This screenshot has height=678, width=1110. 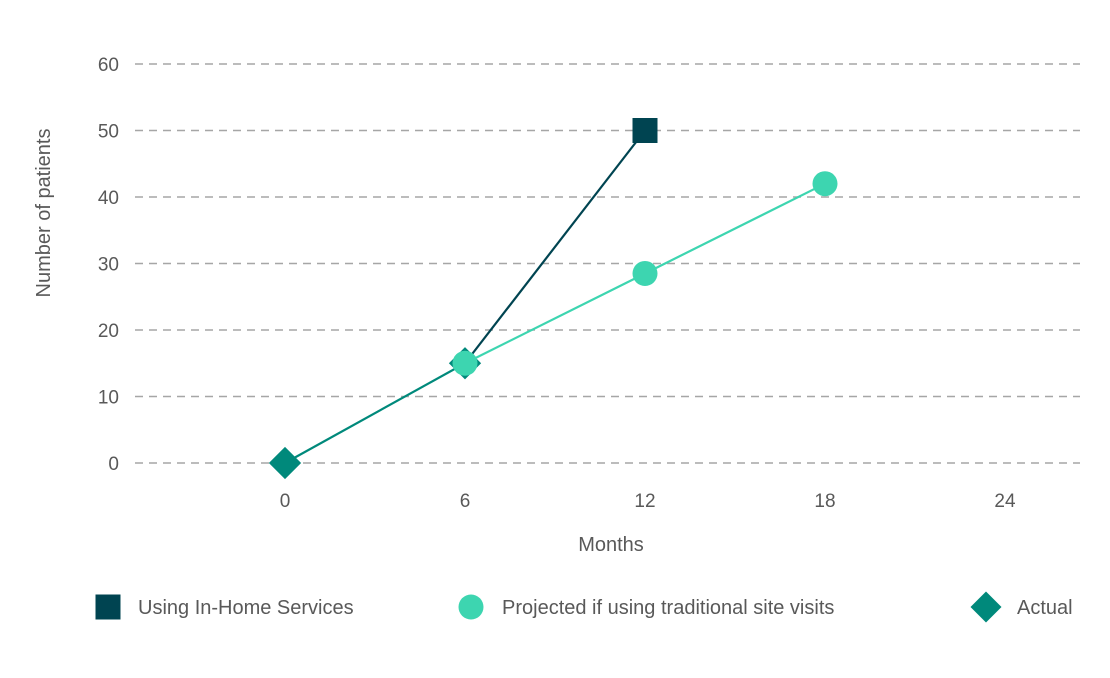 I want to click on legend-item: Using In-Home Services, so click(x=224, y=607).